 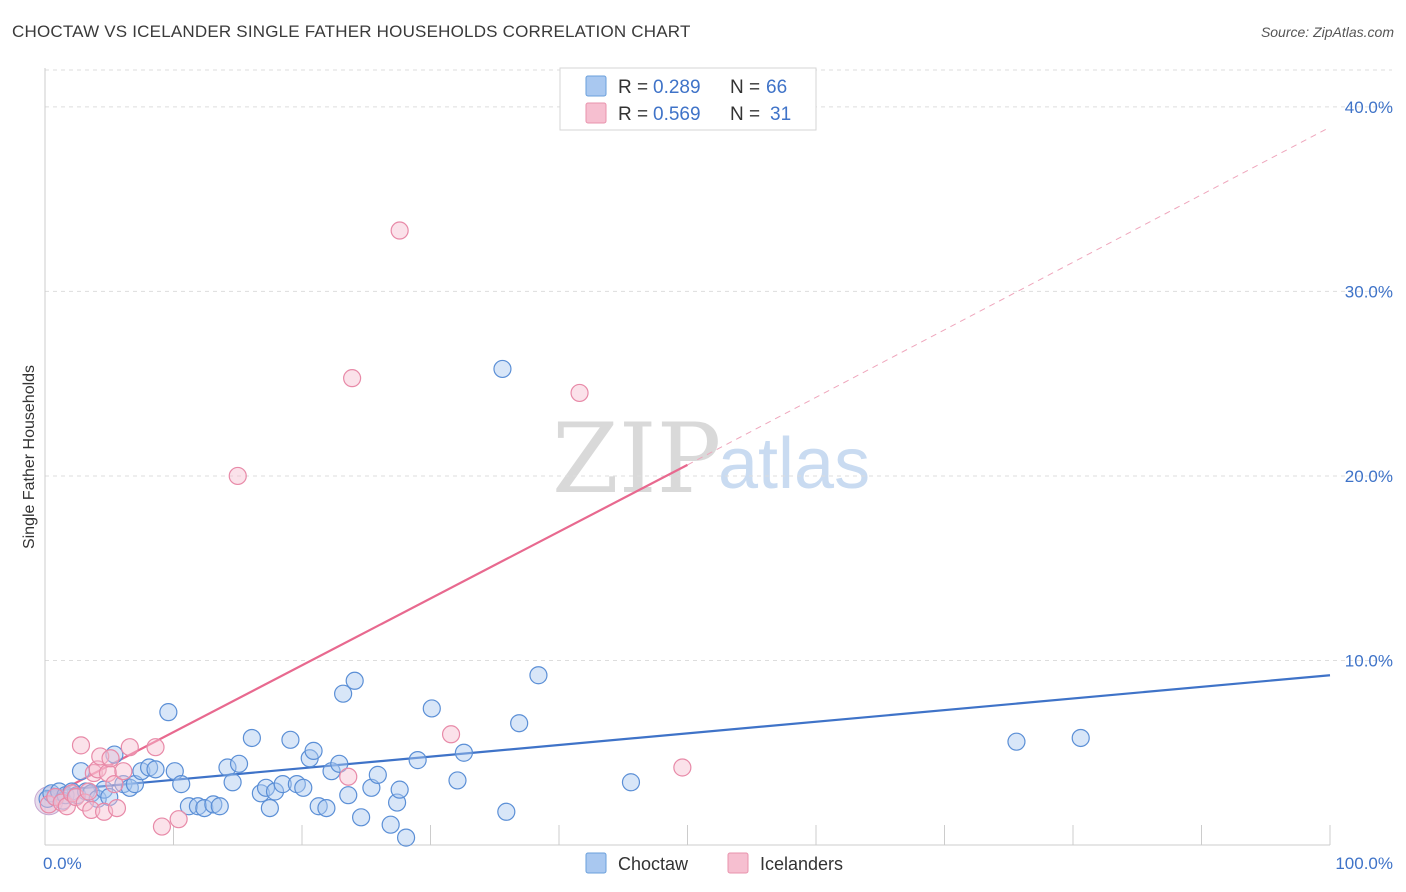 What do you see at coordinates (780, 114) in the screenshot?
I see `legend-n-value-icelanders: 31` at bounding box center [780, 114].